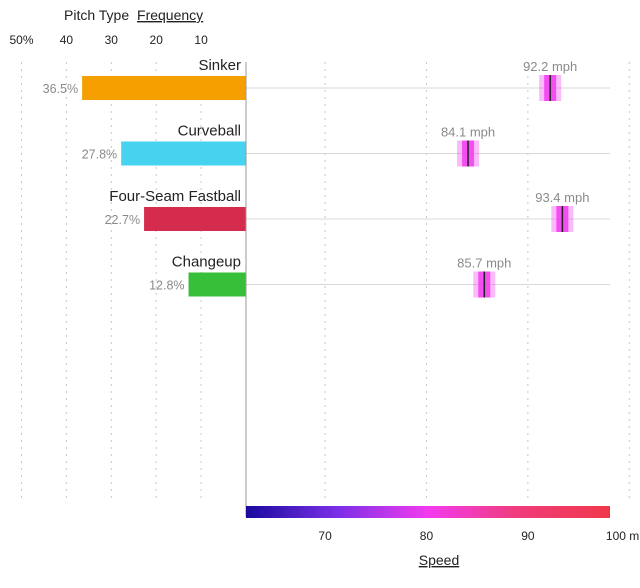 This screenshot has height=588, width=640. Describe the element at coordinates (484, 263) in the screenshot. I see `speed-value-label: 85.7 mph` at that location.